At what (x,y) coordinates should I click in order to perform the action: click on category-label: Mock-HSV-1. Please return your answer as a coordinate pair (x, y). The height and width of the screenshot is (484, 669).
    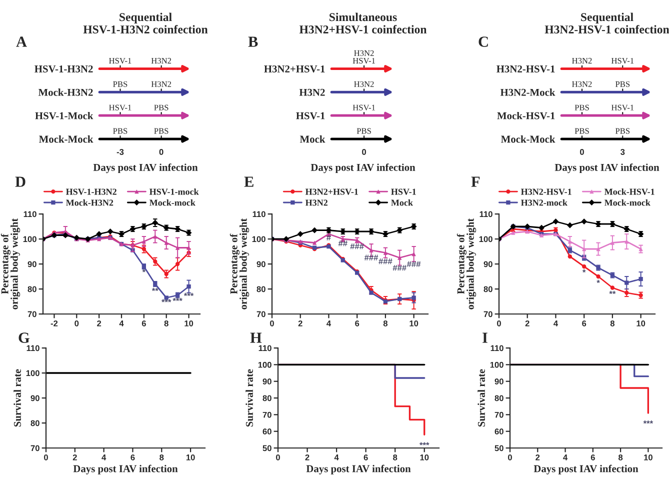
    Looking at the image, I should click on (526, 116).